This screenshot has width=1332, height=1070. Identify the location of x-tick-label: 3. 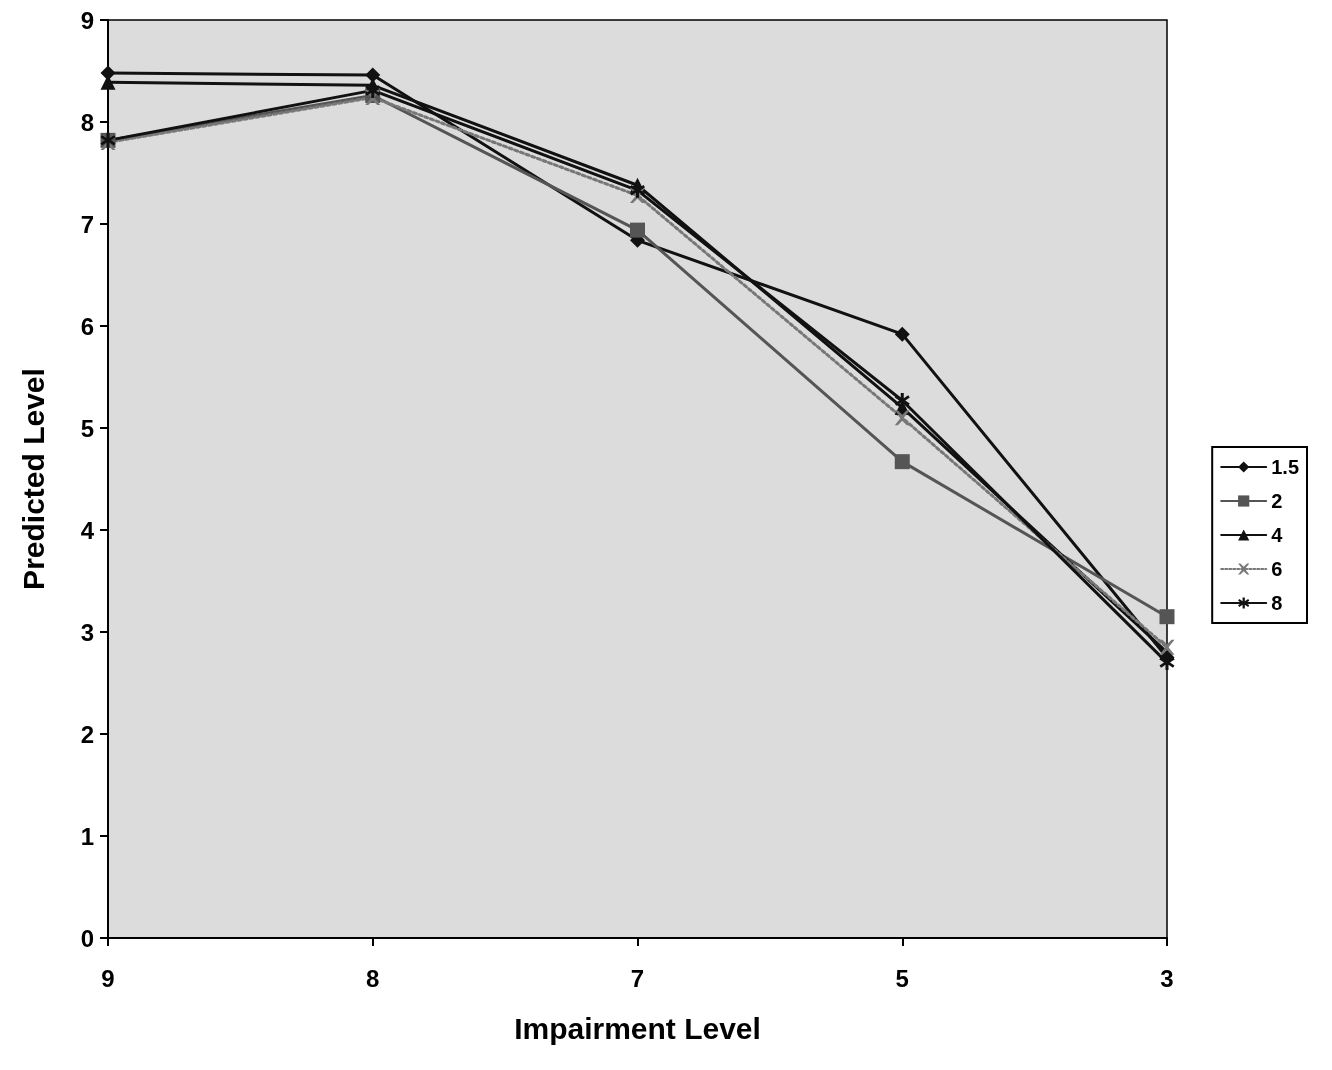
(1167, 978).